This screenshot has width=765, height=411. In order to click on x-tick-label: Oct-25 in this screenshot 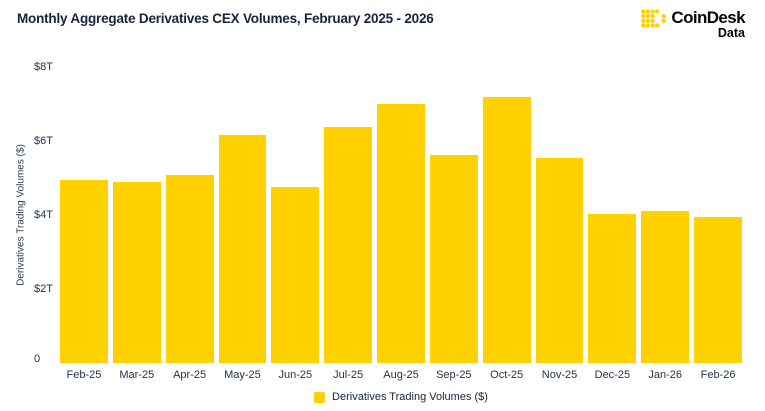, I will do `click(507, 375)`.